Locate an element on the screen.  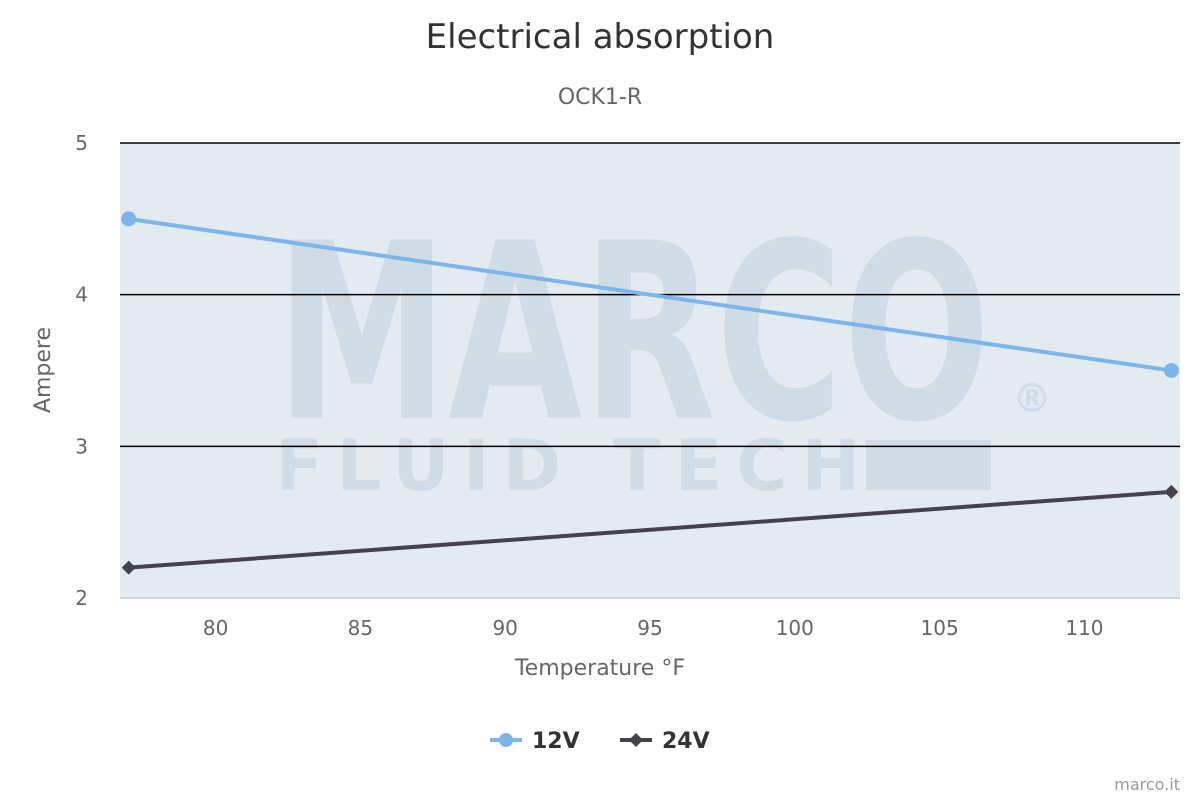
x-axis-ticks: 80 85 90 95 100 105 110 is located at coordinates (653, 628).